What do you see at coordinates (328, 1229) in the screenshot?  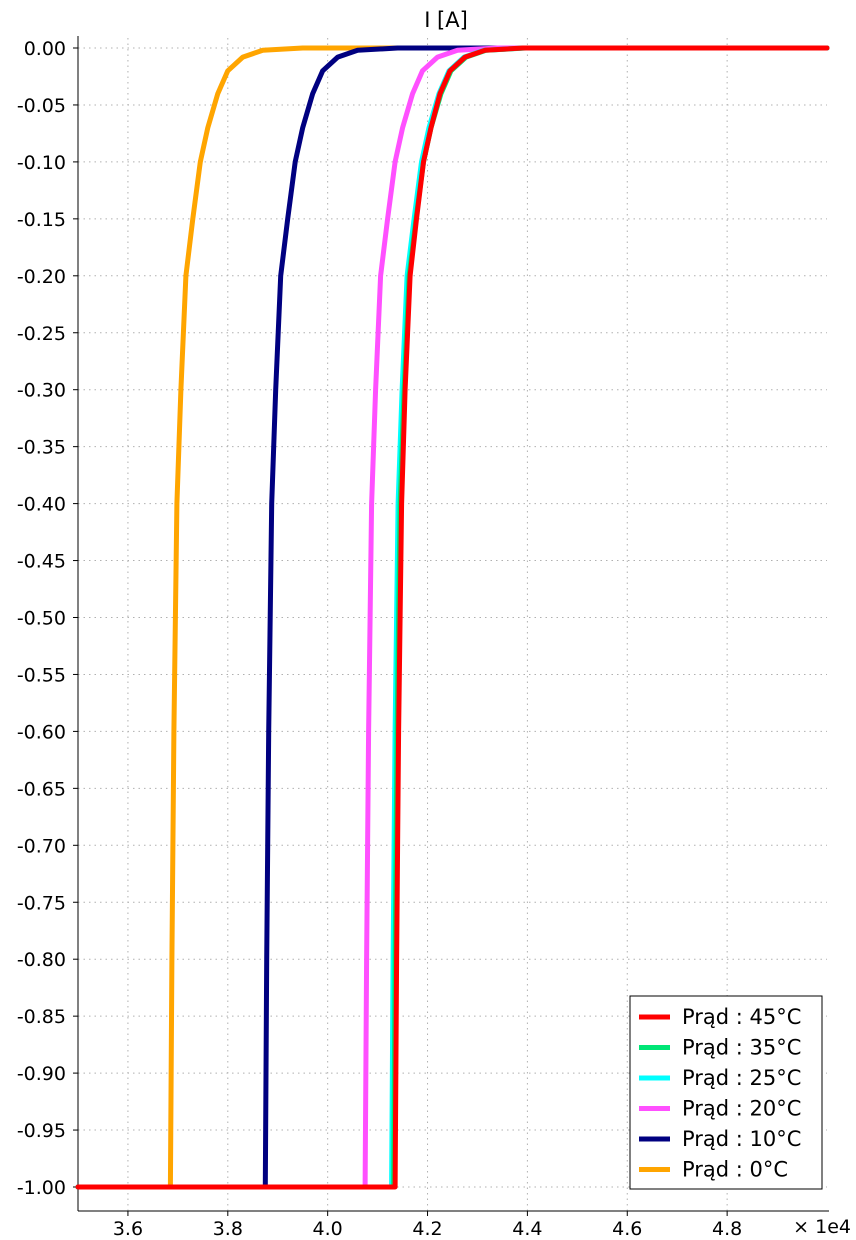 I see `x-tick-label: 4.0` at bounding box center [328, 1229].